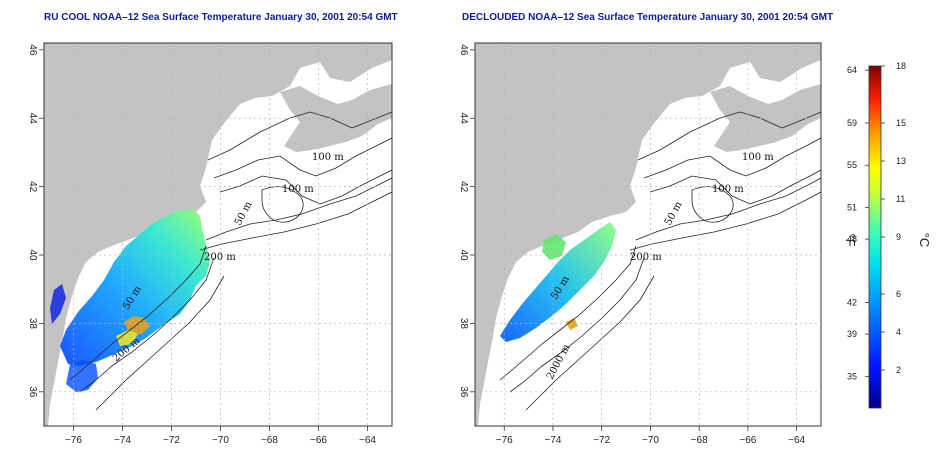 This screenshot has height=475, width=950. What do you see at coordinates (463, 187) in the screenshot?
I see `right-lat-label-3: 42` at bounding box center [463, 187].